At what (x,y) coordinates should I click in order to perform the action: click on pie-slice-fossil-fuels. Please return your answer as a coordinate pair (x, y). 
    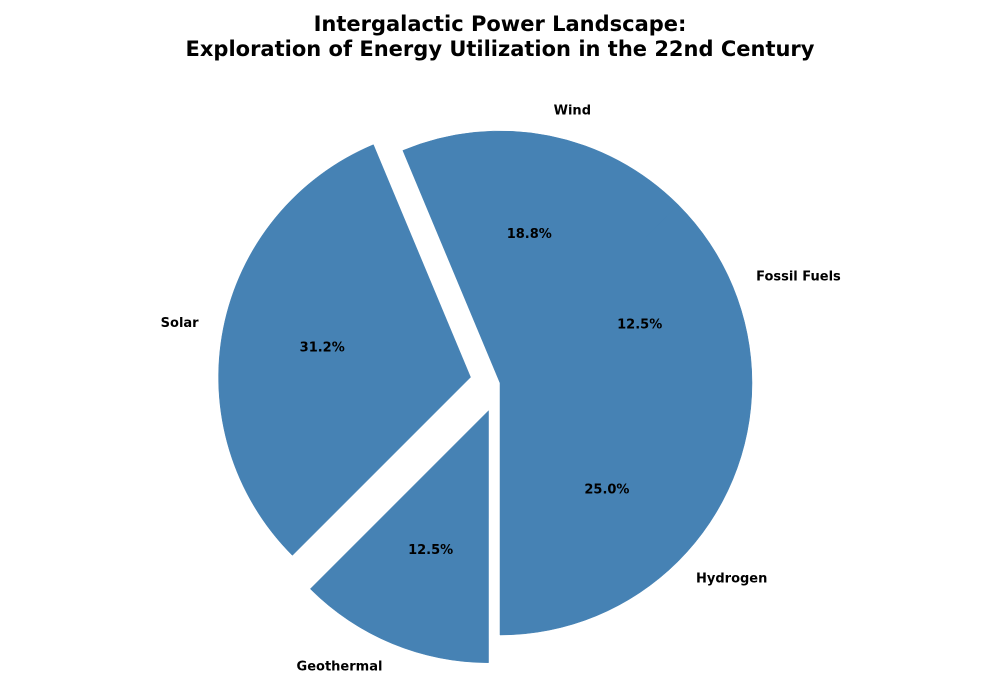
    Looking at the image, I should click on (626, 294).